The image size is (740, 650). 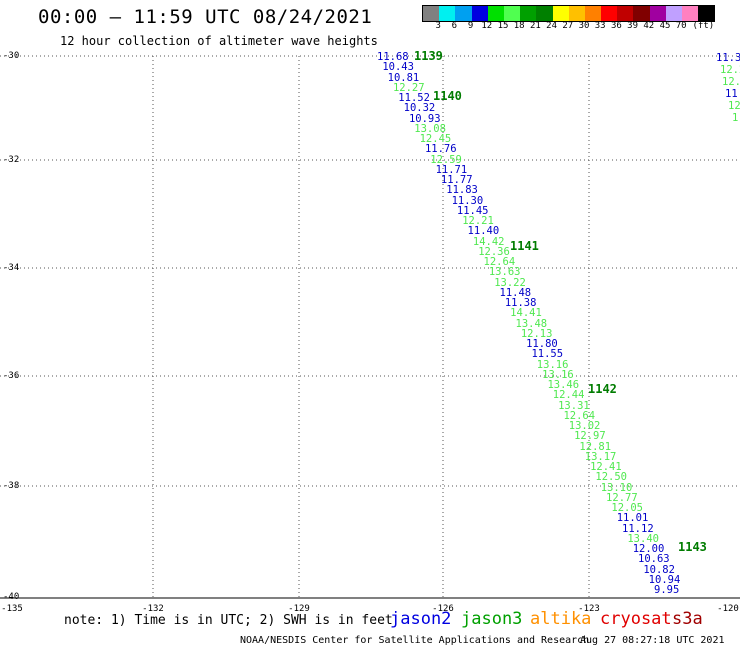 I want to click on legend-label: 15, so click(x=503, y=26).